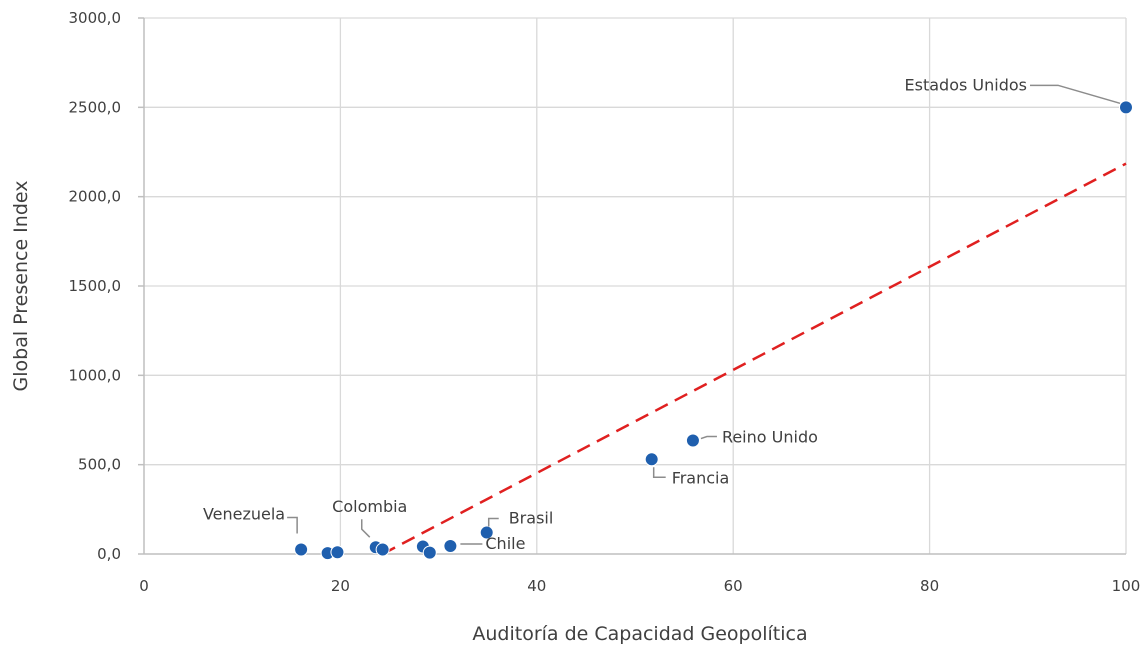 This screenshot has width=1145, height=651. Describe the element at coordinates (21, 286) in the screenshot. I see `y-axis-title: Global Presence Index` at that location.